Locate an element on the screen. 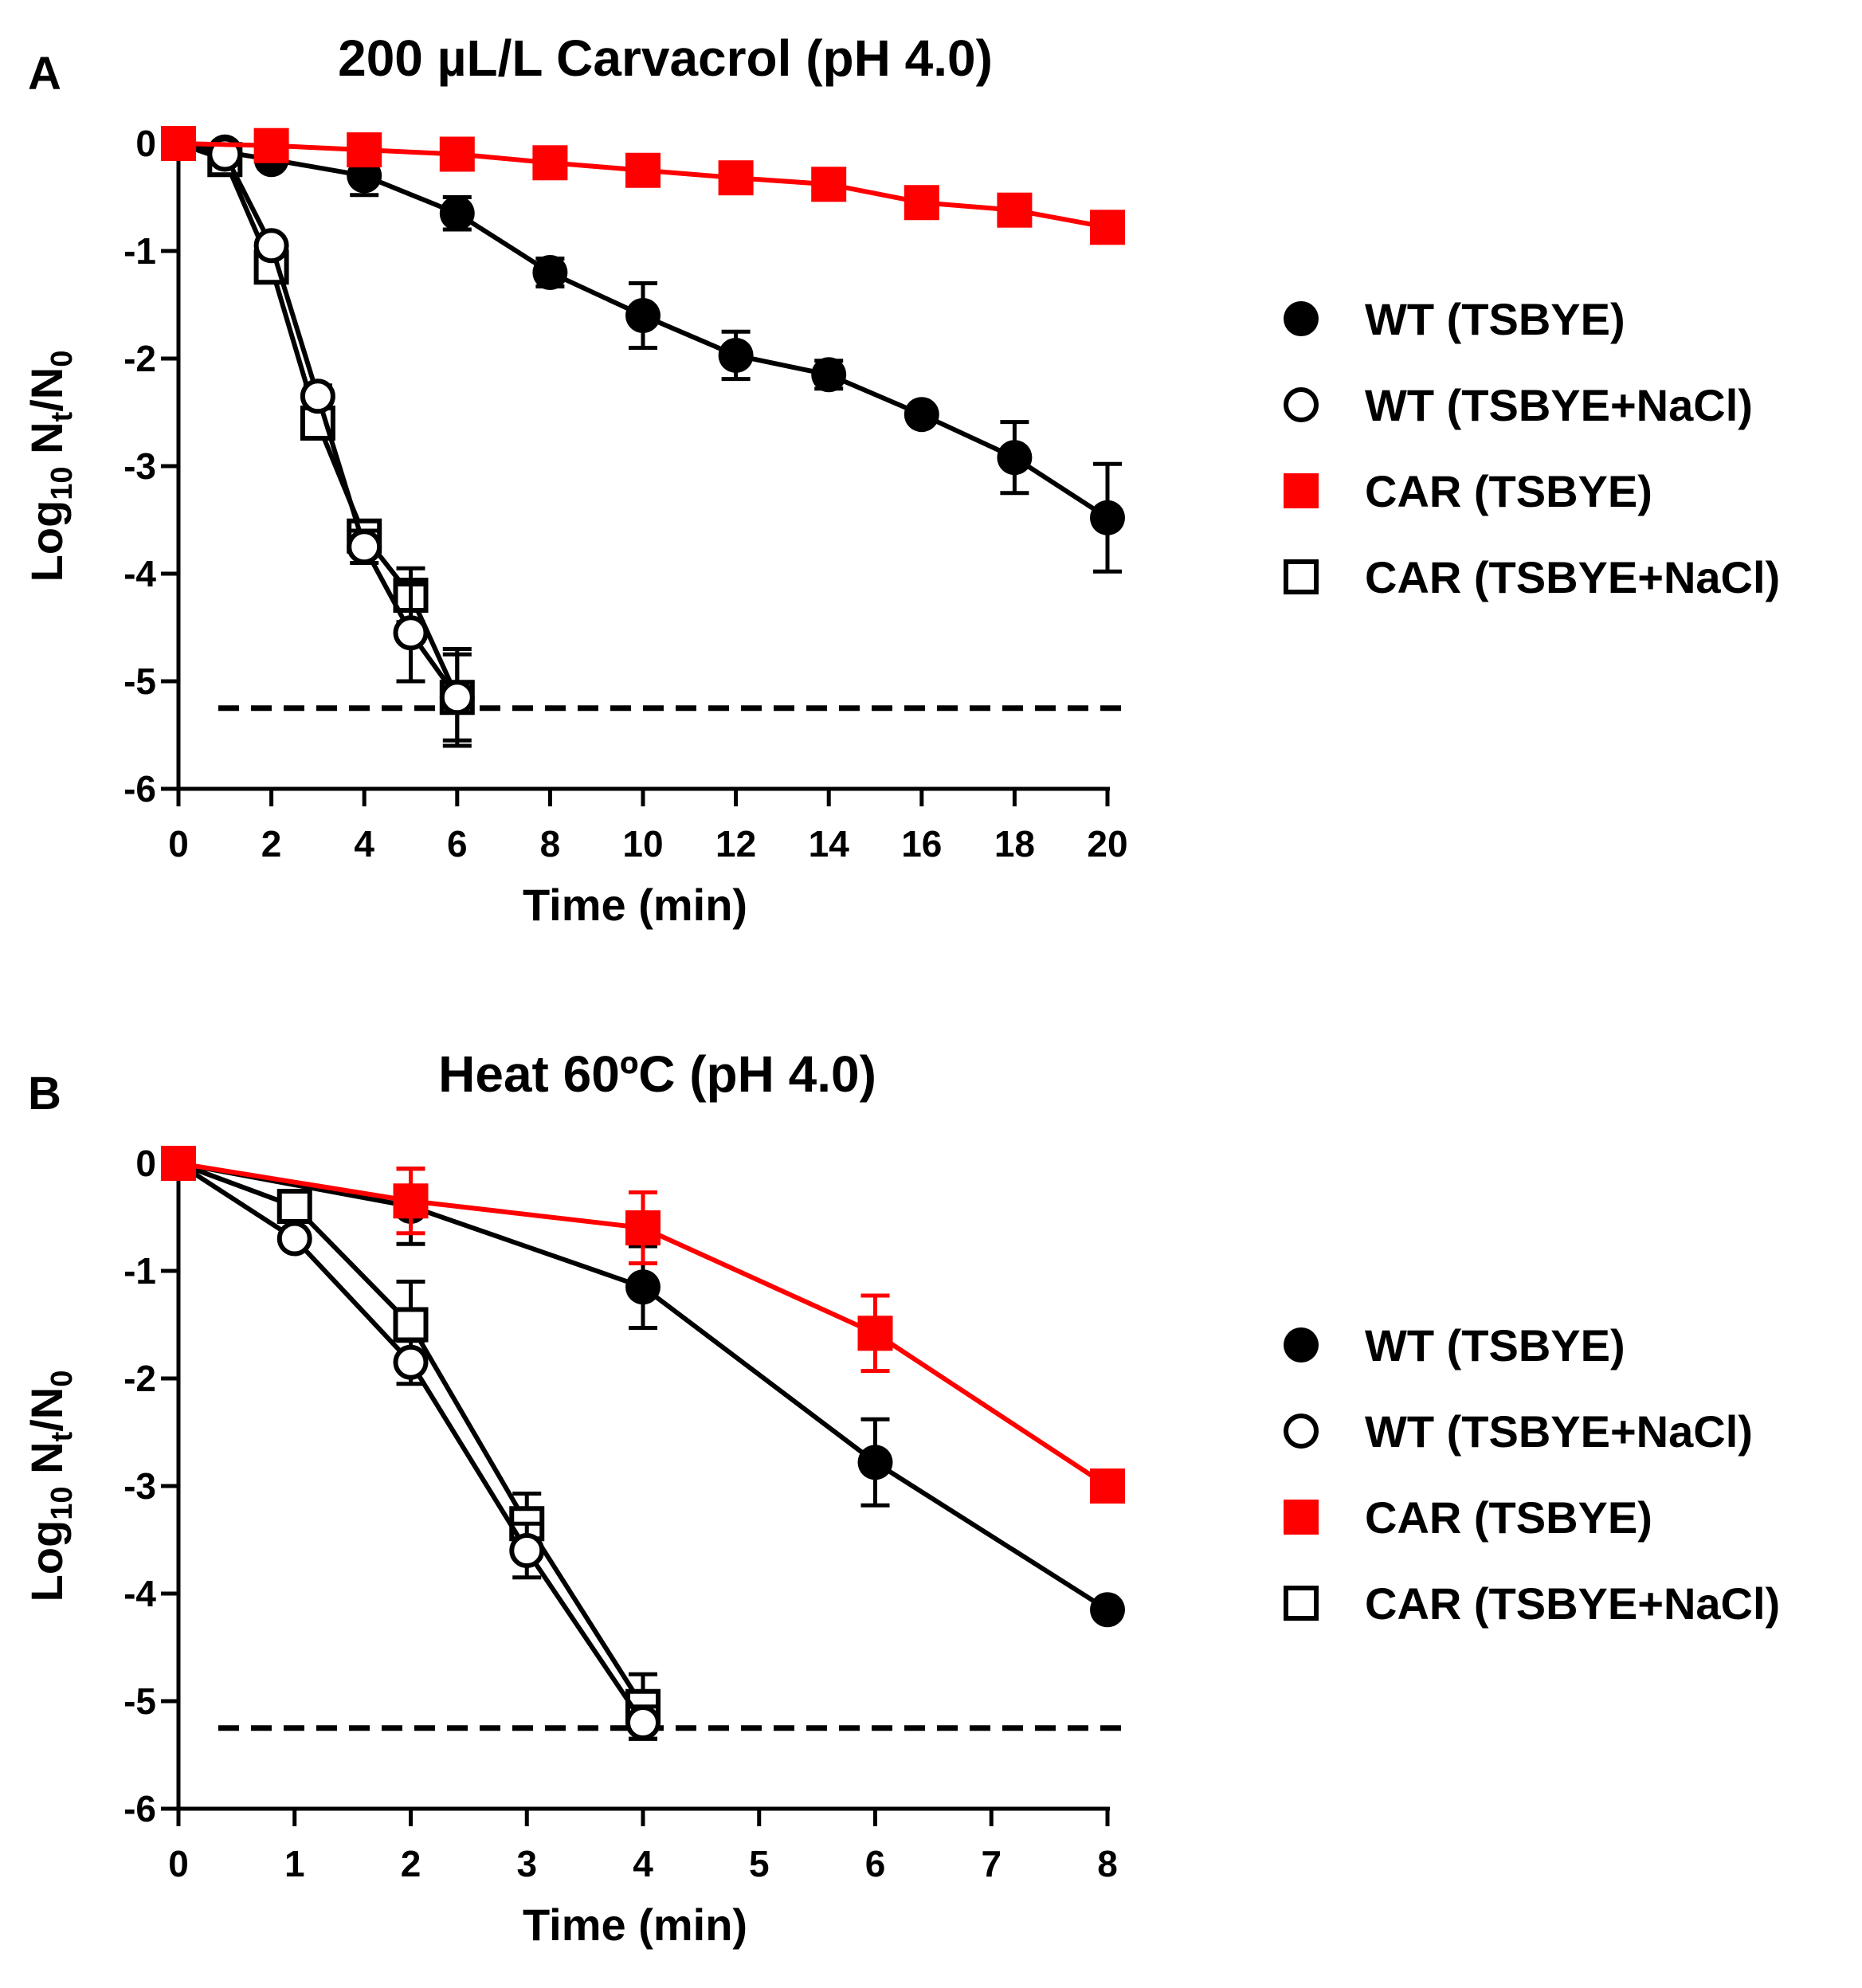 The width and height of the screenshot is (1862, 1988). panel-a-y-tick-label: -1 is located at coordinates (139, 251).